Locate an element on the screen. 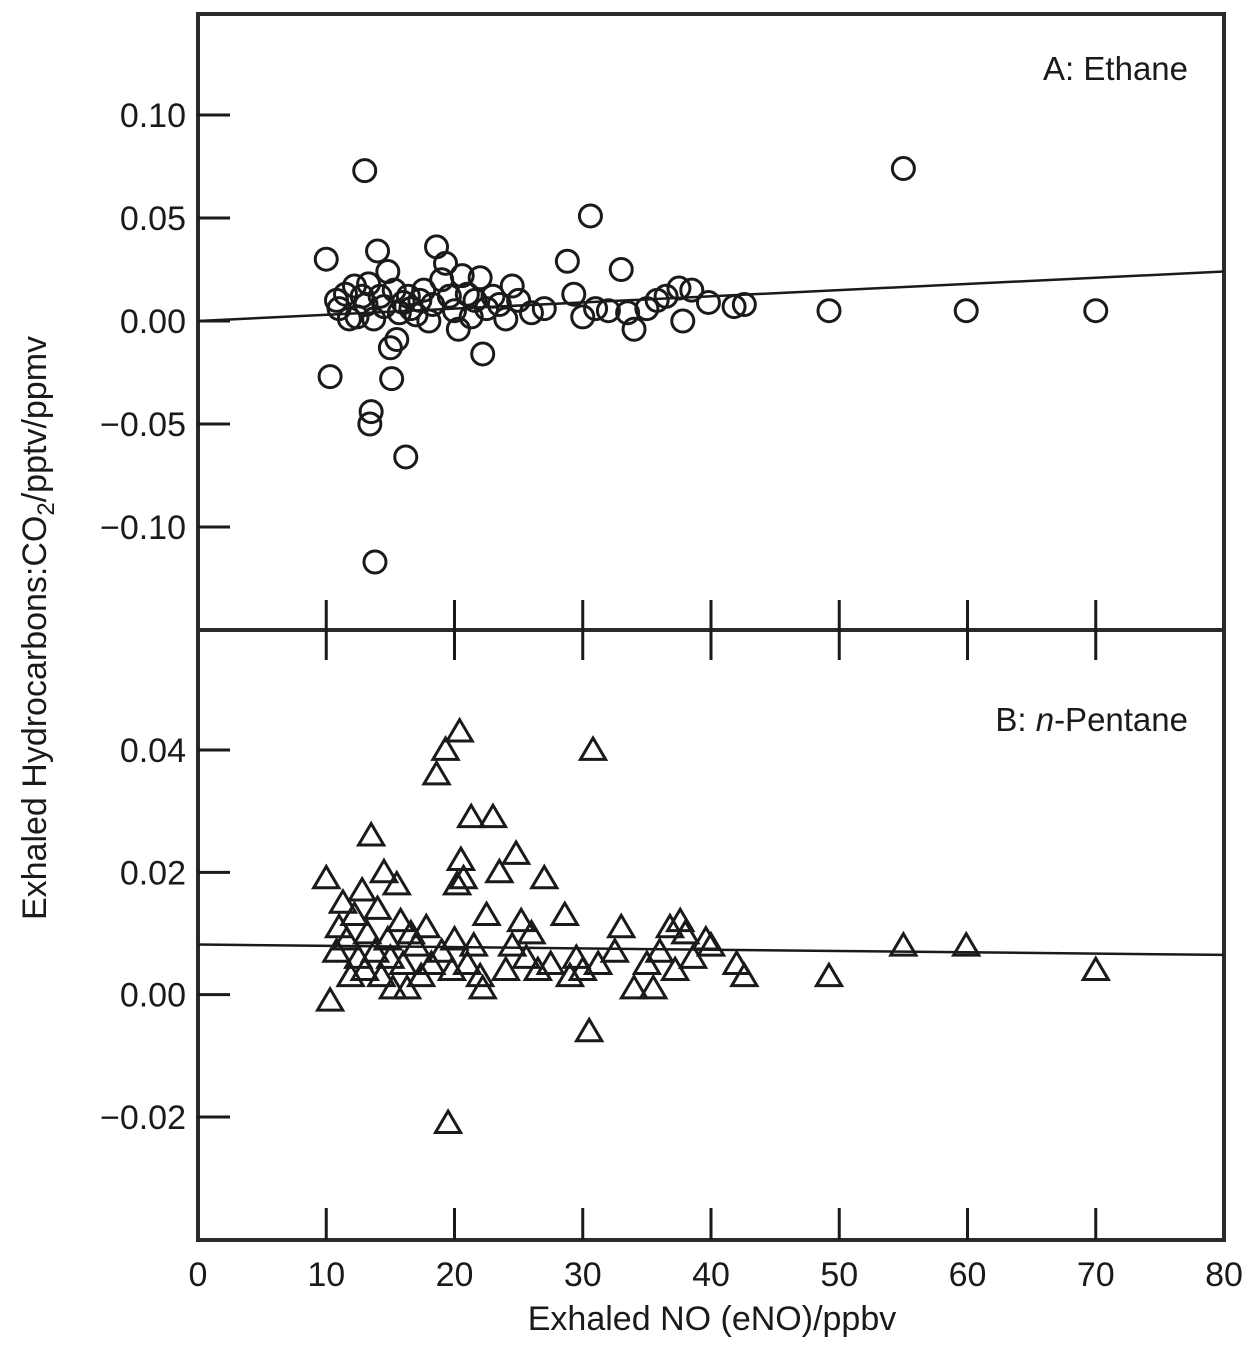 The height and width of the screenshot is (1355, 1252). x-tick-label: 30 is located at coordinates (583, 1275).